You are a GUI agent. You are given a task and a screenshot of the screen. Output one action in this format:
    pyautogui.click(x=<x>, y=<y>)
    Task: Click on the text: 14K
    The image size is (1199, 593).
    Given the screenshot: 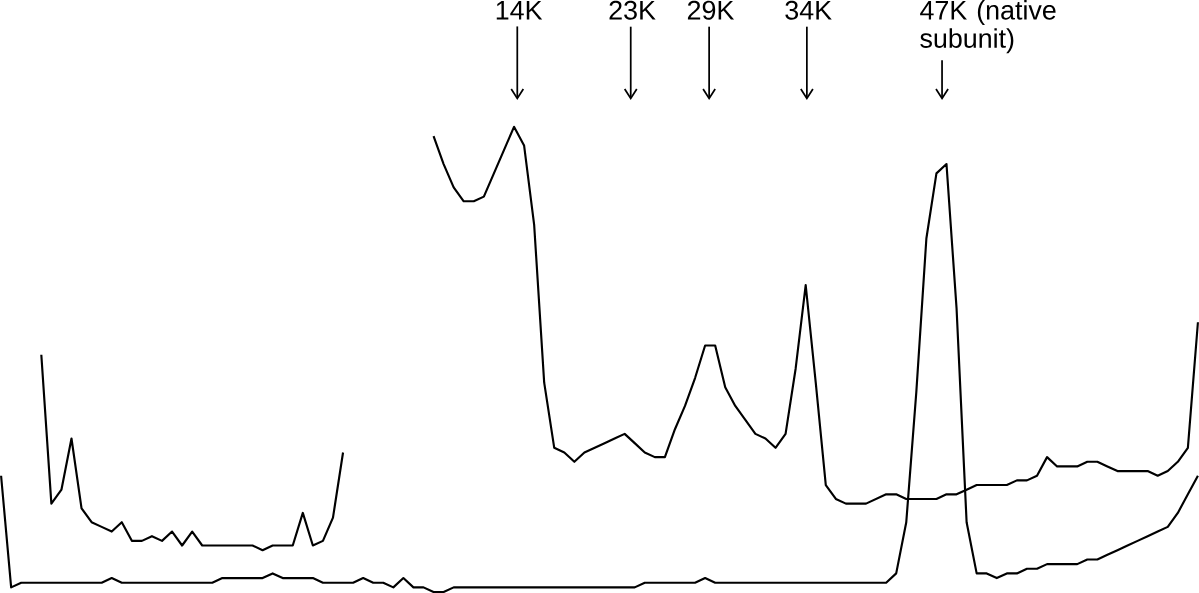 What is the action you would take?
    pyautogui.click(x=519, y=10)
    